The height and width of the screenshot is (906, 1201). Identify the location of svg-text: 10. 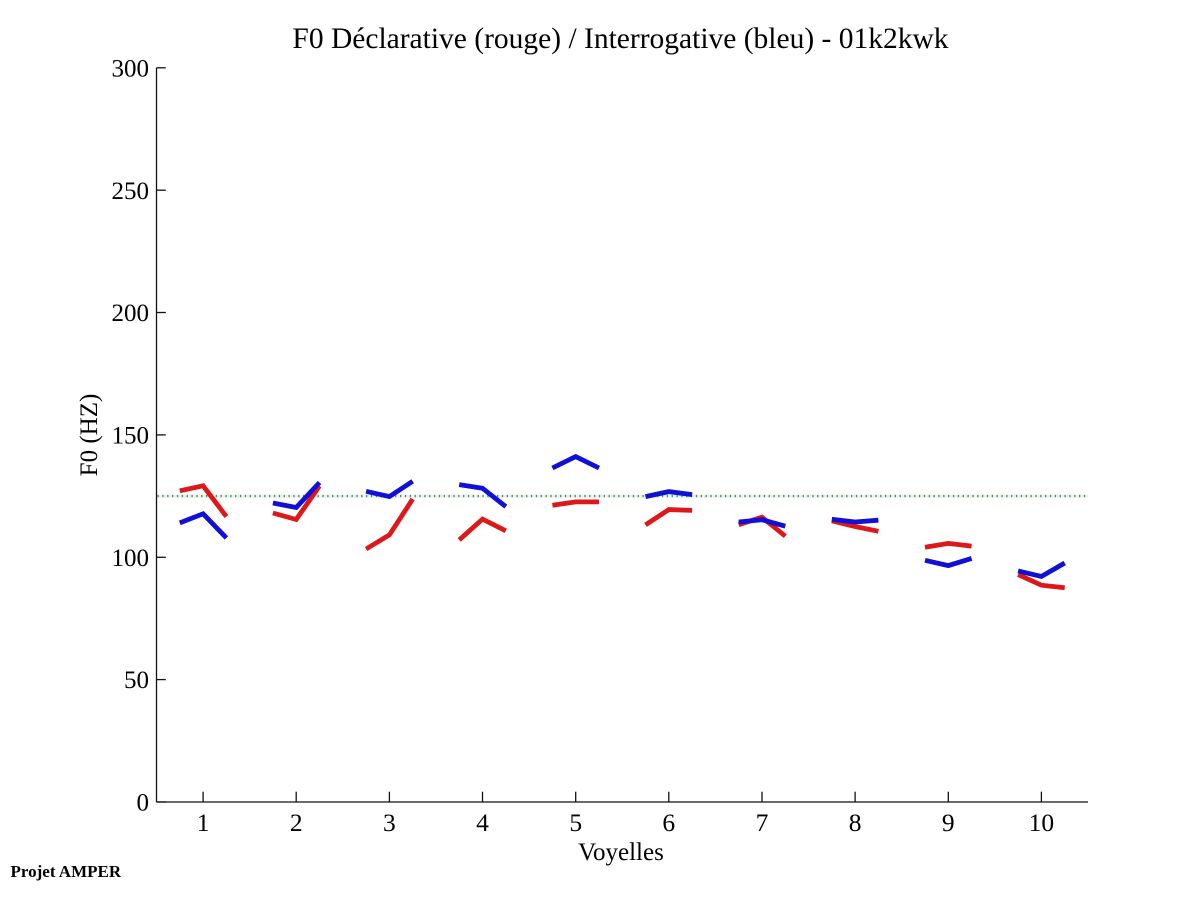
(1042, 822).